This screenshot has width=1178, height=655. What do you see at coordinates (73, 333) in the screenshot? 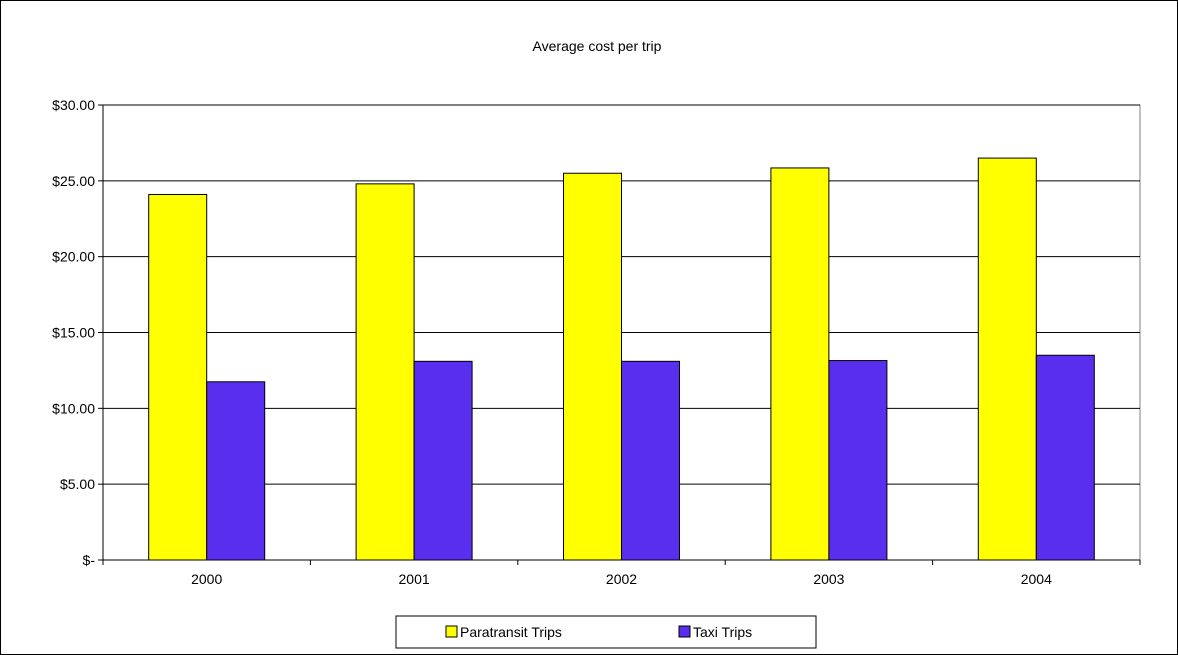
I see `y-tick-label: $15.00` at bounding box center [73, 333].